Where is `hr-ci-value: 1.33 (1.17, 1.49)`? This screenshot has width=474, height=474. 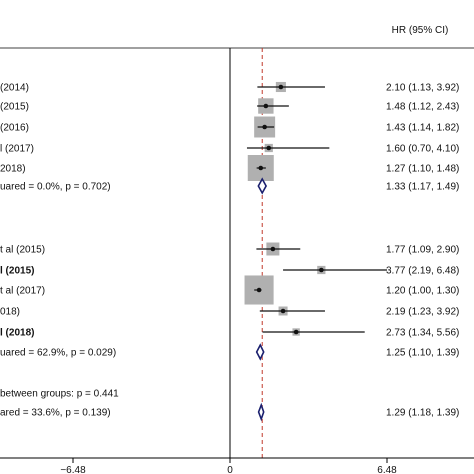
hr-ci-value: 1.33 (1.17, 1.49) is located at coordinates (422, 187).